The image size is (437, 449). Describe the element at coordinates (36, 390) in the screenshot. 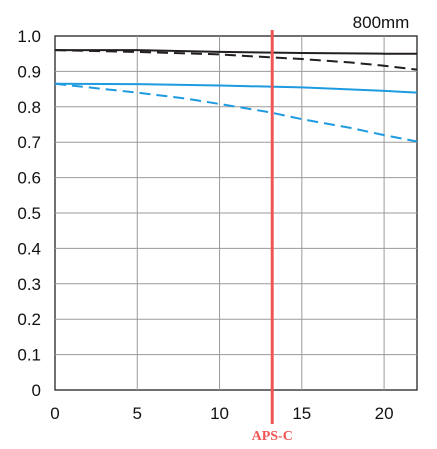

I see `y-tick-label: 0` at that location.